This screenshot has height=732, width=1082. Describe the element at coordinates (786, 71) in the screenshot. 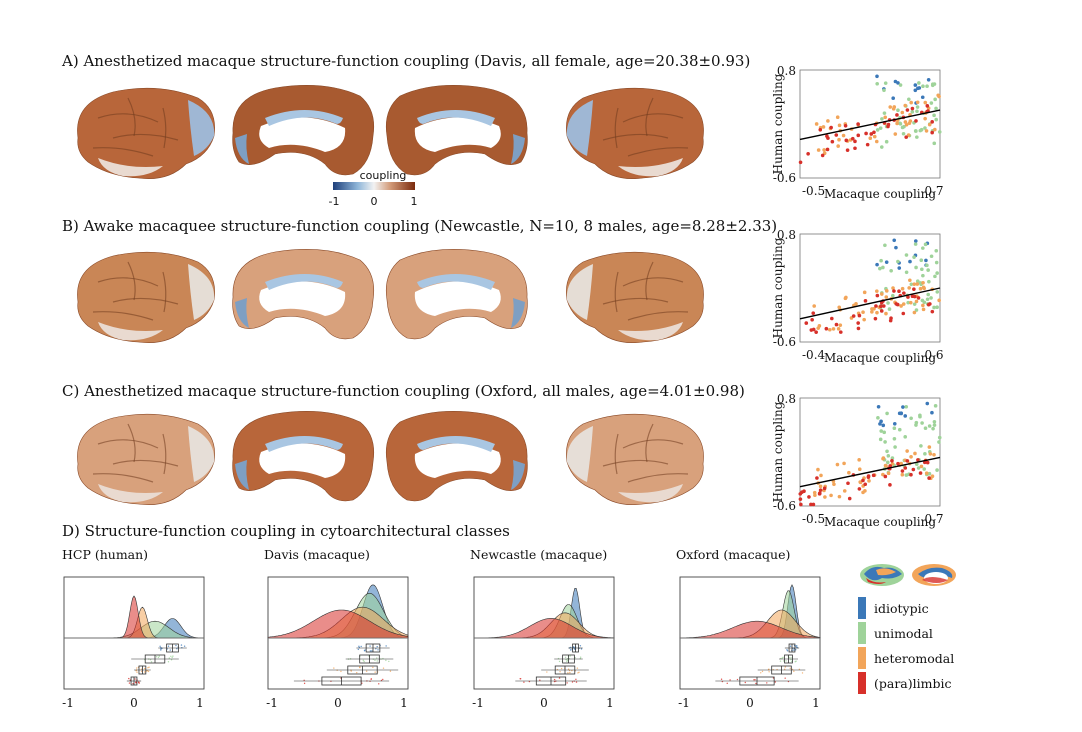

I see `y-tick-label: 0.8` at that location.